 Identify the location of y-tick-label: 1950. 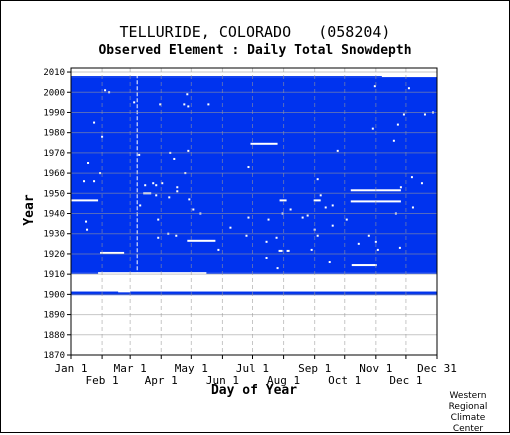
(54, 194).